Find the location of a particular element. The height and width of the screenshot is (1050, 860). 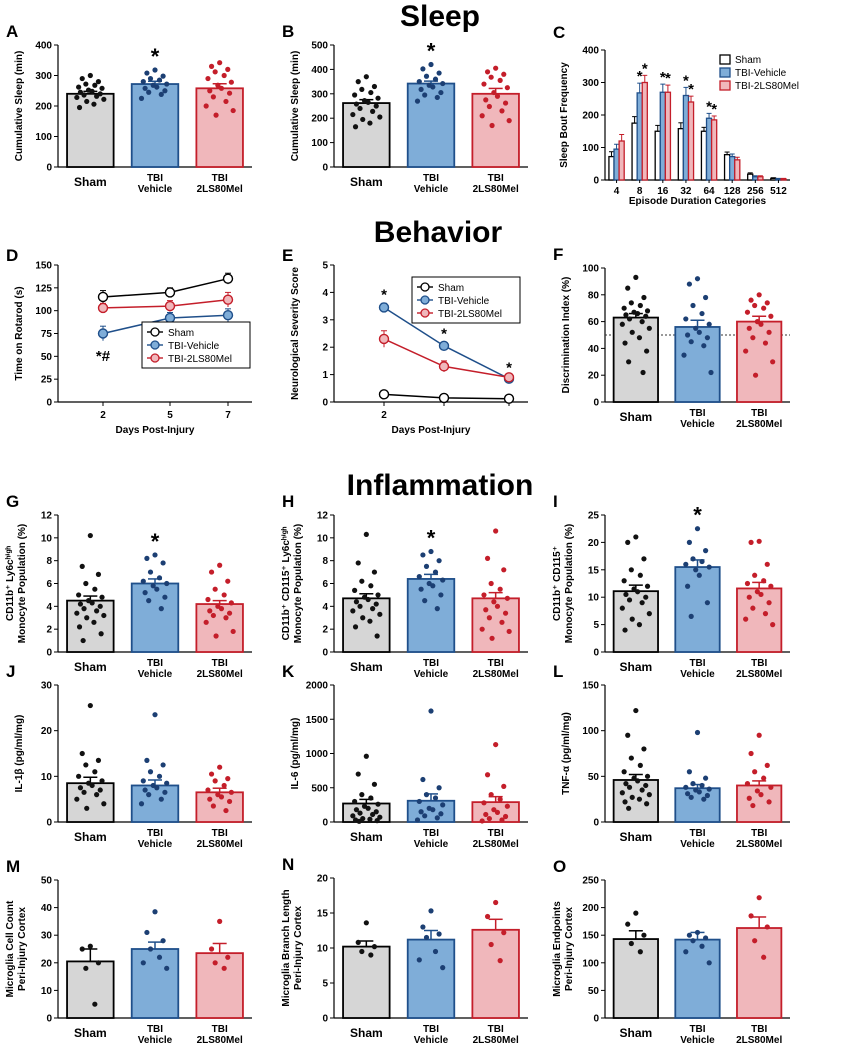

y-tick-label: 50 is located at coordinates (47, 357).